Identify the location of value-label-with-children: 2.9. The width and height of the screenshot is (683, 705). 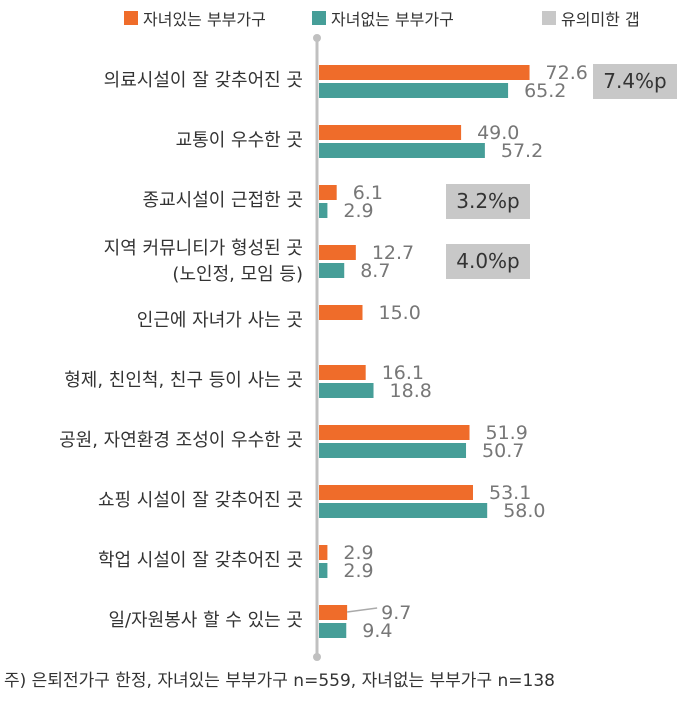
(358, 553).